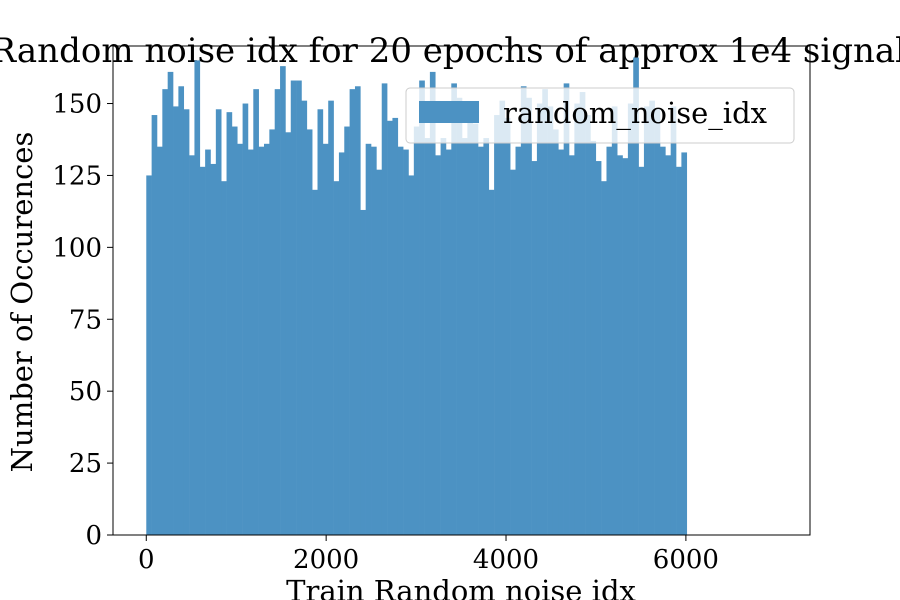  What do you see at coordinates (146, 560) in the screenshot?
I see `x-tick-label: 0` at bounding box center [146, 560].